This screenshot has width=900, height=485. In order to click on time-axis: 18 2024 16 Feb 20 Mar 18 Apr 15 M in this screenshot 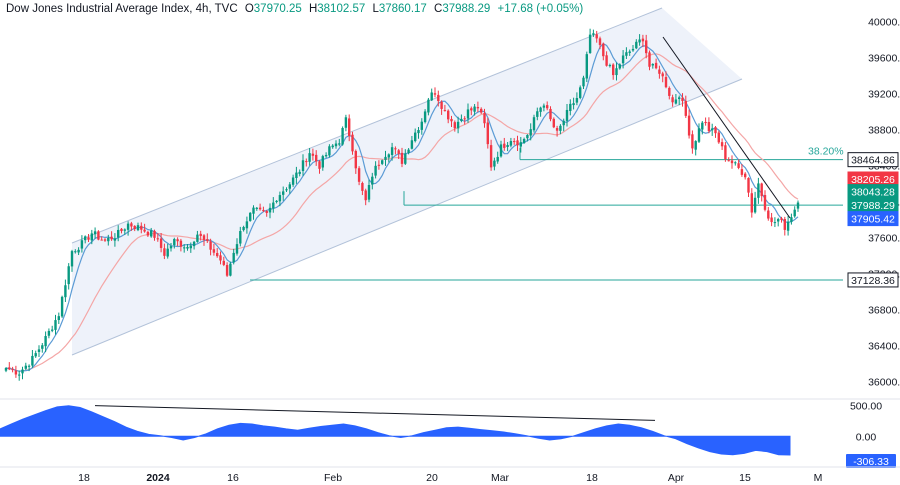, I will do `click(450, 475)`.